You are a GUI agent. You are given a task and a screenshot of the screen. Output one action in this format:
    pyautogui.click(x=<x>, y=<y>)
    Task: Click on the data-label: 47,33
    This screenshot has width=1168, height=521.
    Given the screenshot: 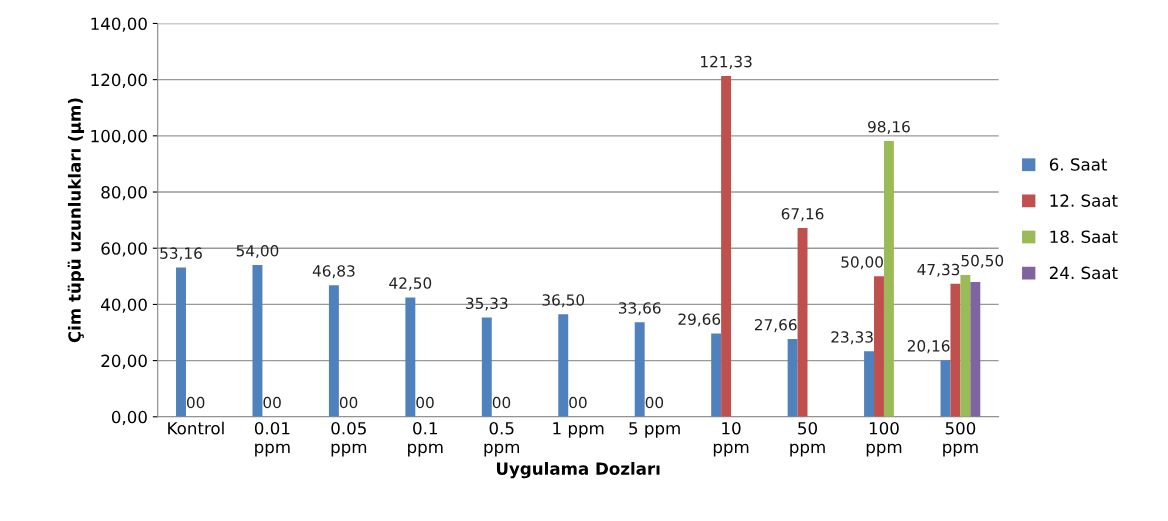 What is the action you would take?
    pyautogui.click(x=938, y=270)
    